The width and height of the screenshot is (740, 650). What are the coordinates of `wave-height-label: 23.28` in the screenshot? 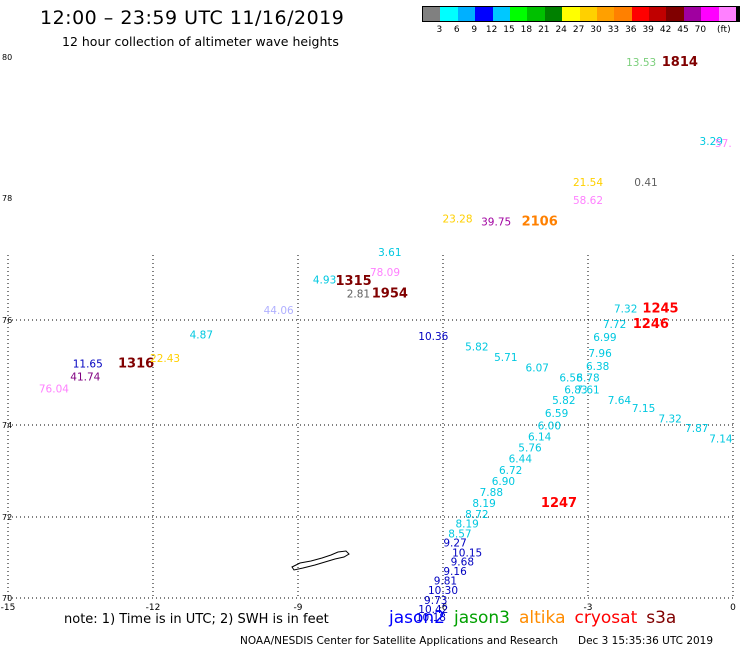 It's located at (457, 219).